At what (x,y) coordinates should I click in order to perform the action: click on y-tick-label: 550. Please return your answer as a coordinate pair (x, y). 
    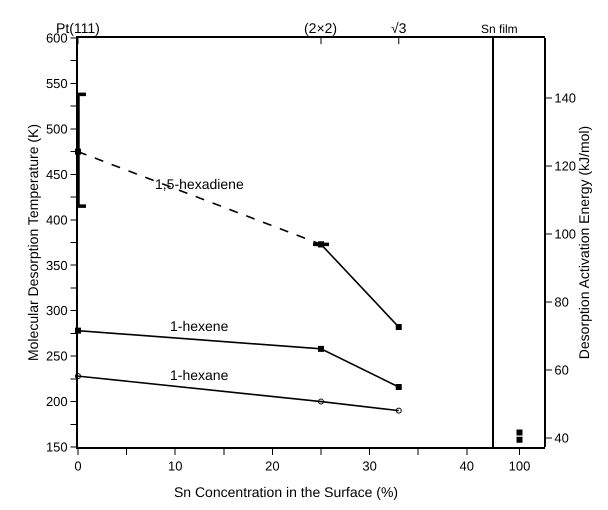
    Looking at the image, I should click on (57, 83).